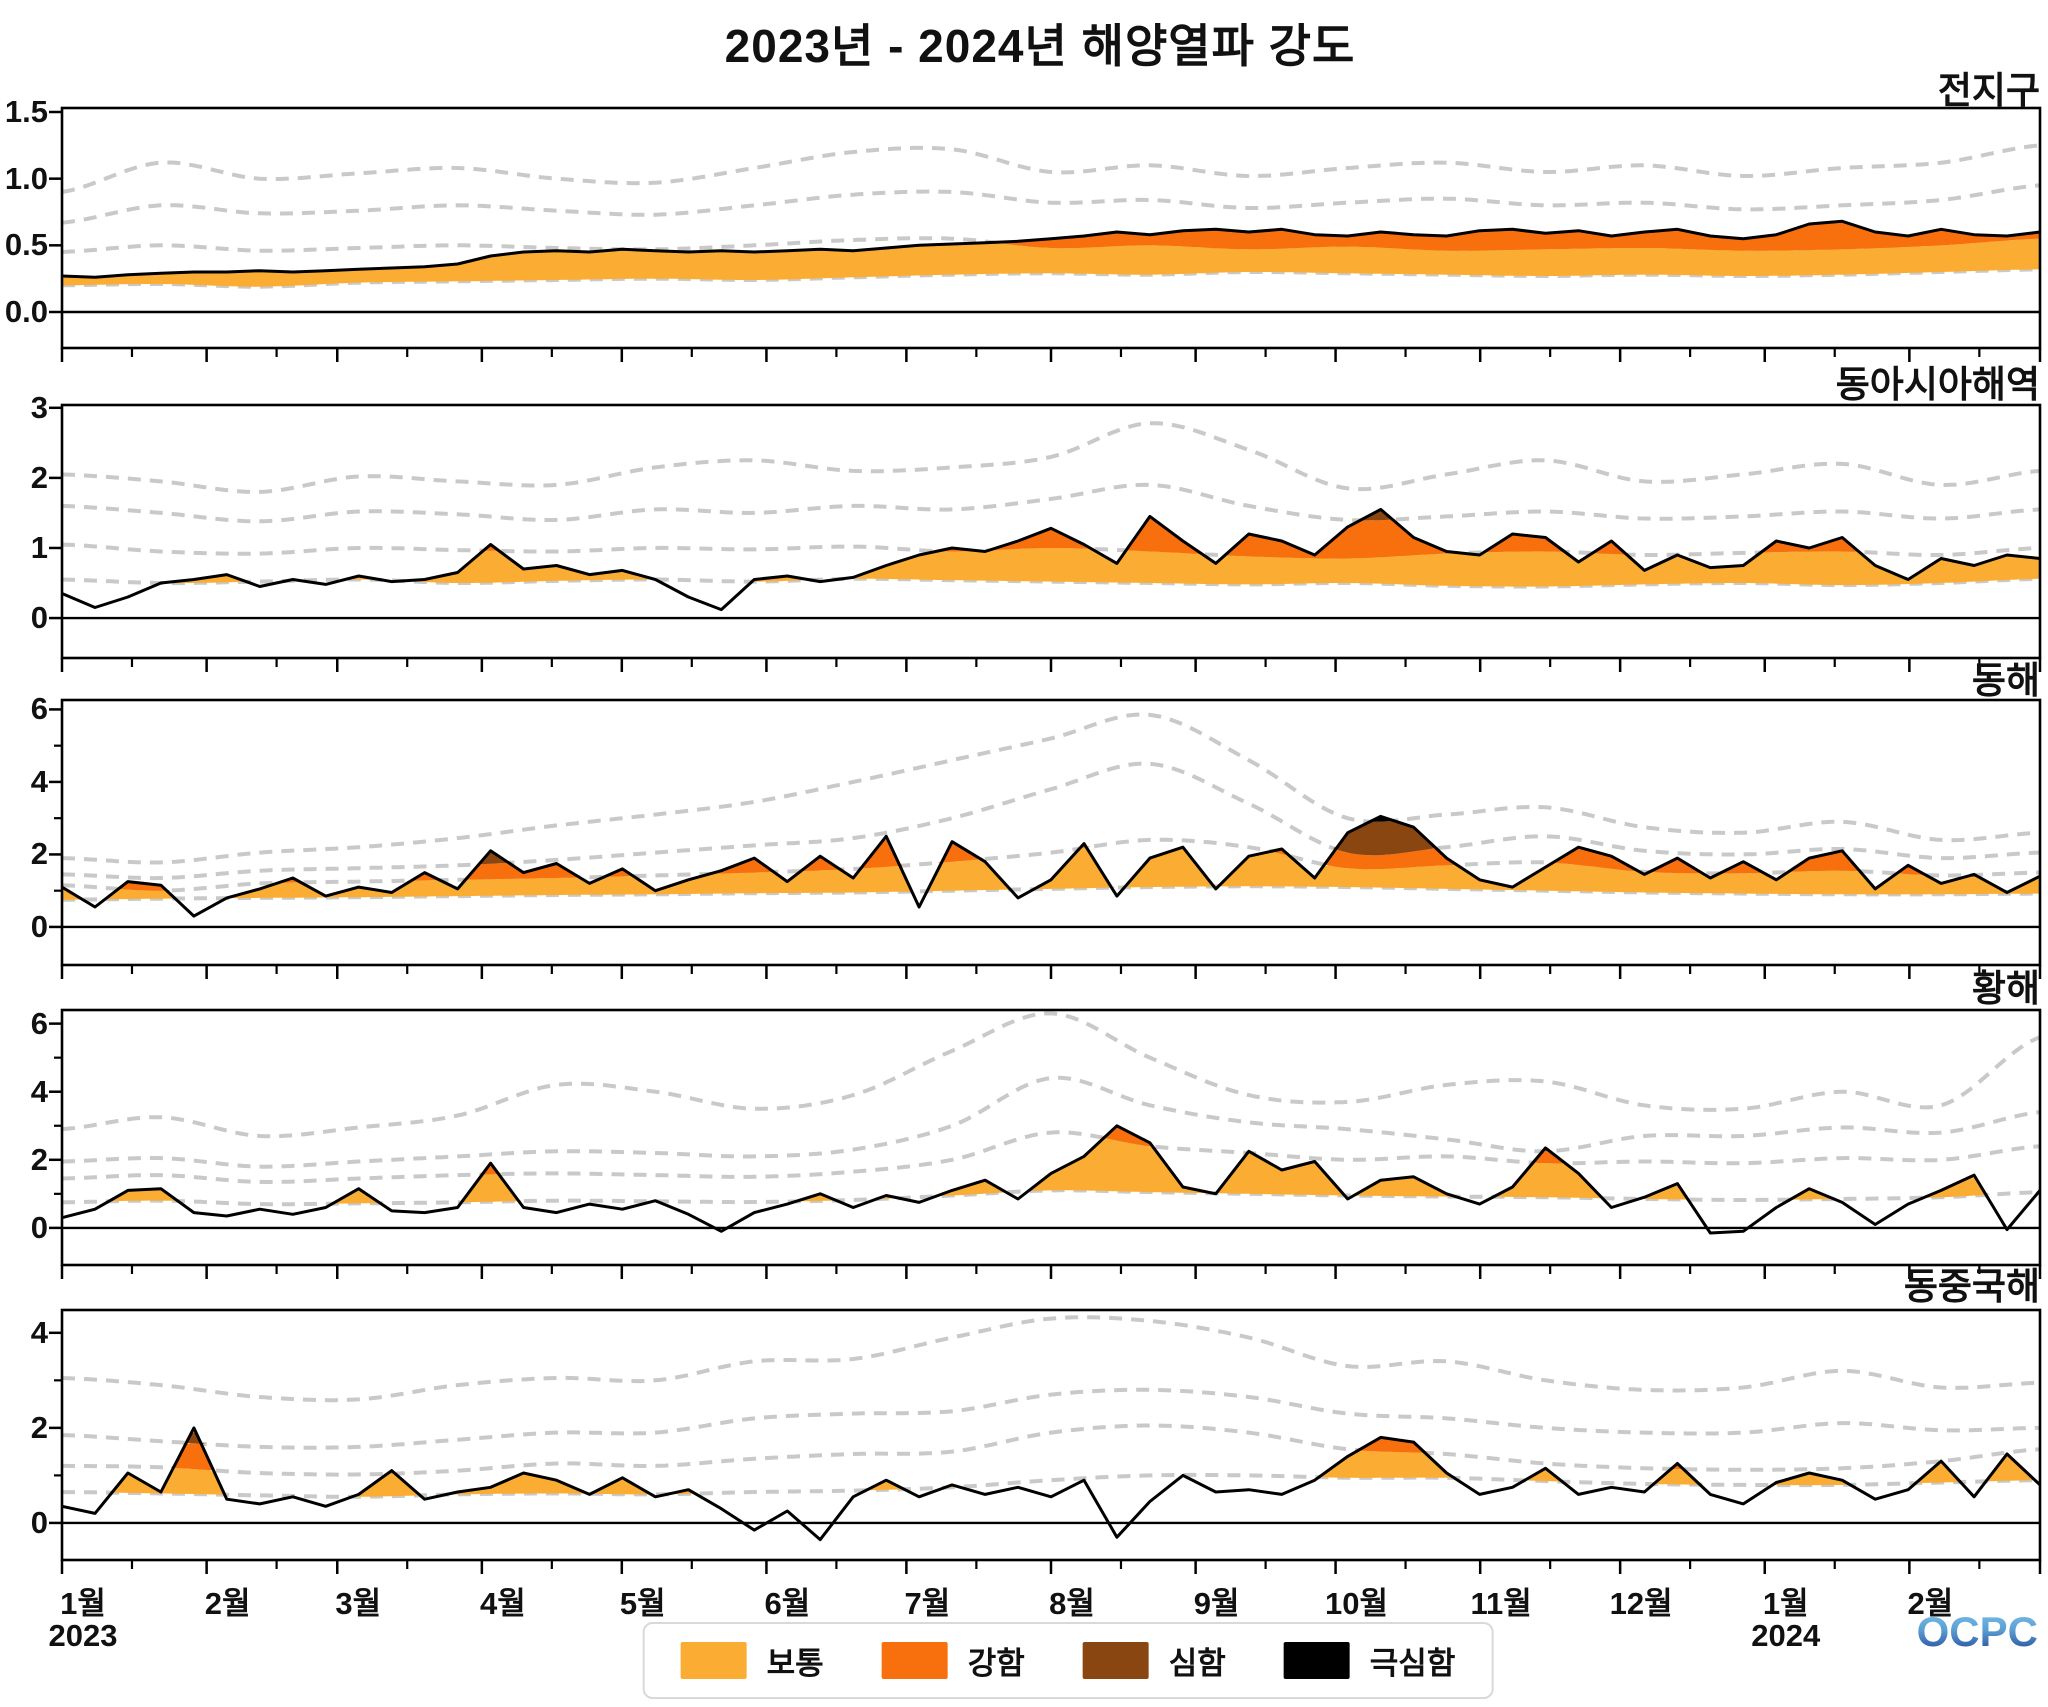  Describe the element at coordinates (502, 1603) in the screenshot. I see `x-month-label: 4월` at that location.